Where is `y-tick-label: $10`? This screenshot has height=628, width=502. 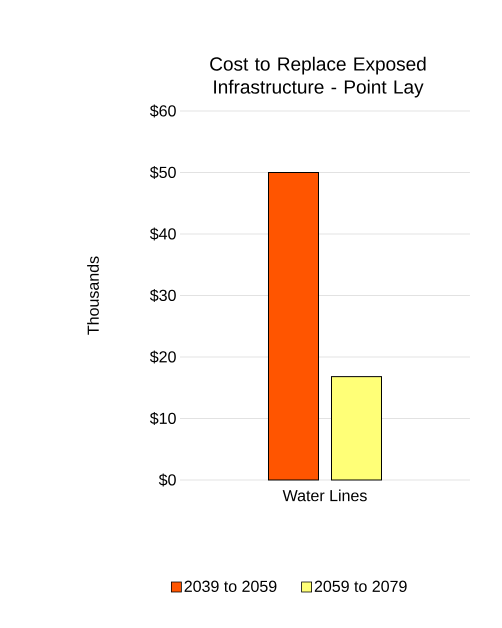 y-tick-label: $10 is located at coordinates (163, 418).